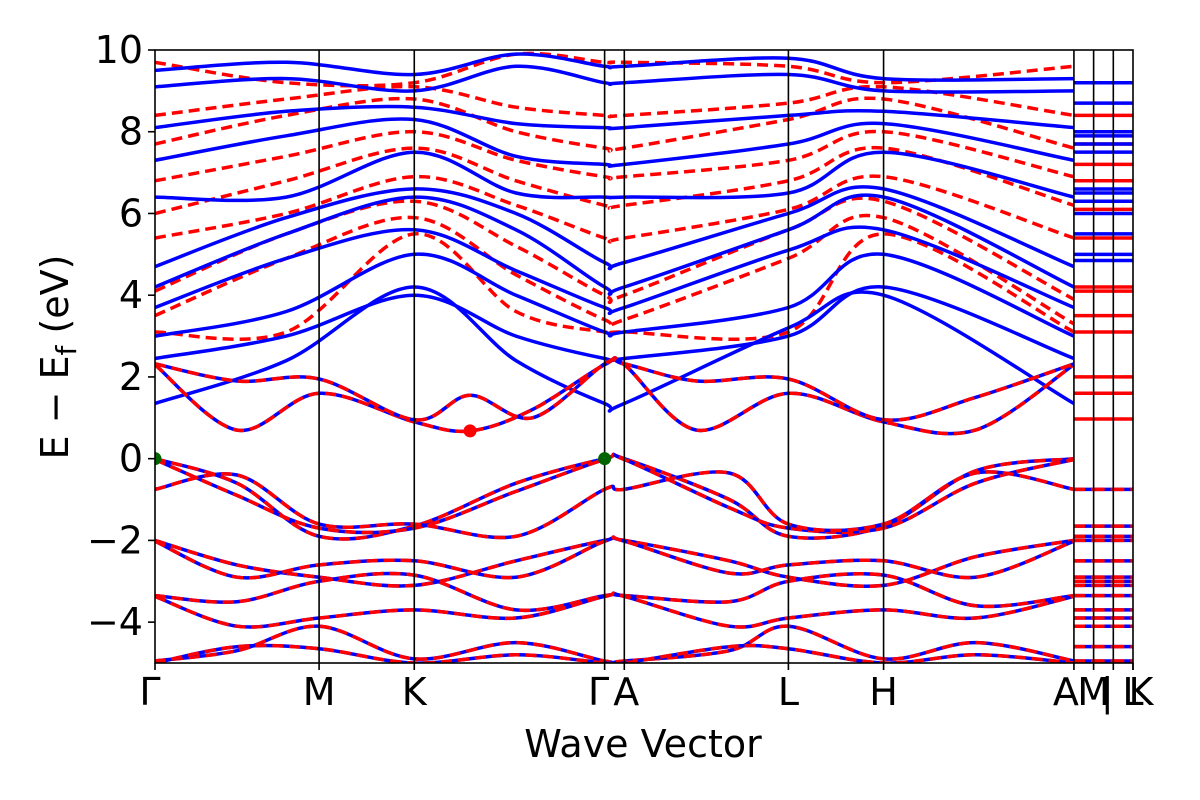  Describe the element at coordinates (131, 295) in the screenshot. I see `y-tick-label: 4` at that location.